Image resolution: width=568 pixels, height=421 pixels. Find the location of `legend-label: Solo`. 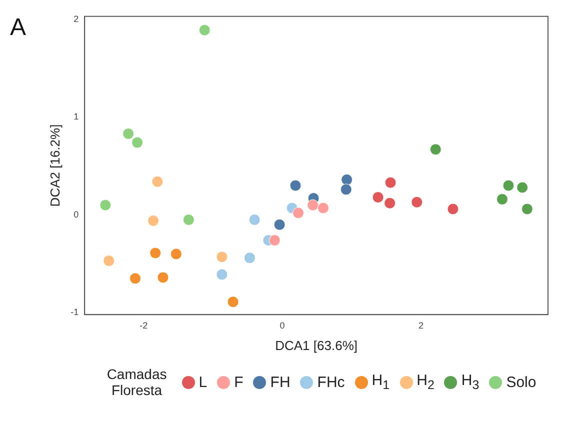

legend-label: Solo is located at coordinates (521, 382).